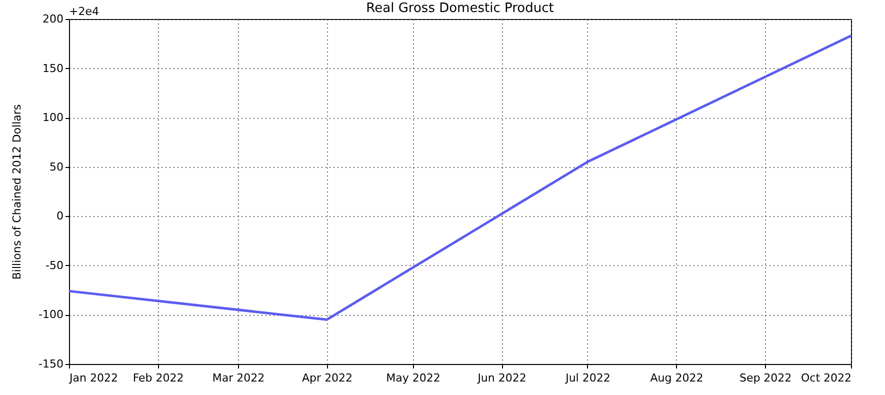 This screenshot has height=395, width=885. What do you see at coordinates (765, 378) in the screenshot?
I see `x-tick-label: Sep 2022` at bounding box center [765, 378].